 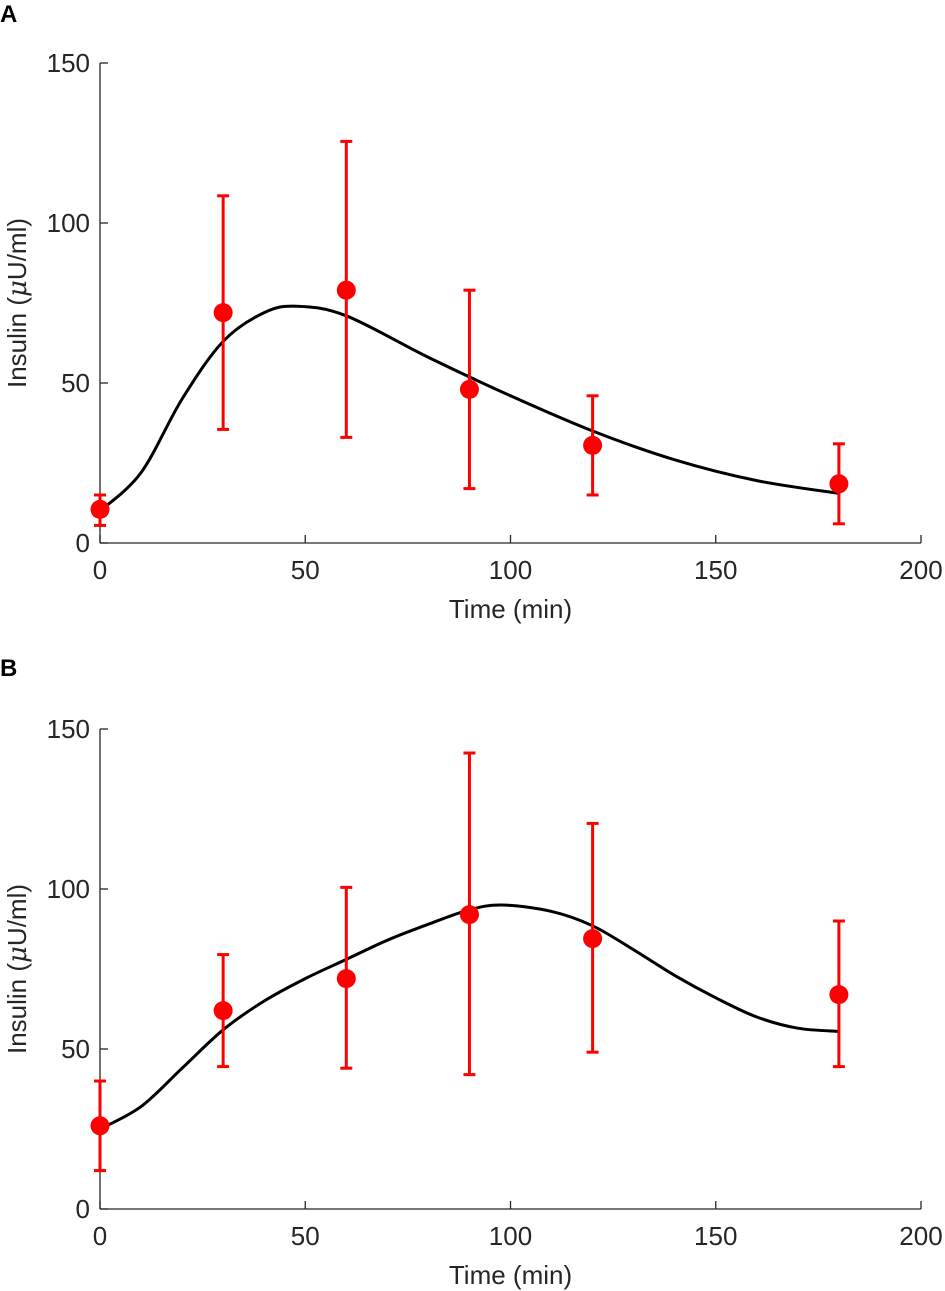 I want to click on panel-letter-b: B, so click(x=8, y=668).